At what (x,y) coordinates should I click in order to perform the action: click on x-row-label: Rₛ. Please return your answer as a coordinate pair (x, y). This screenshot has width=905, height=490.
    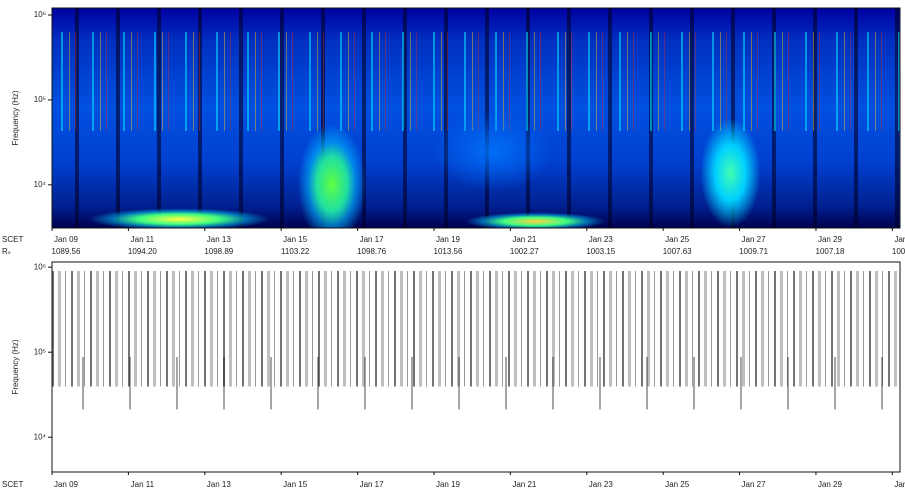
    Looking at the image, I should click on (6, 251).